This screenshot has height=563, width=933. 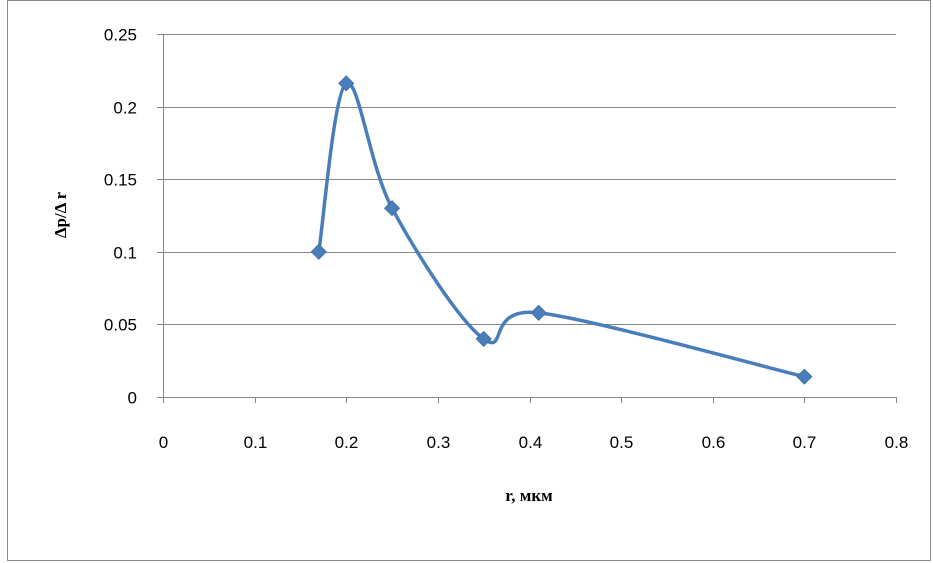 I want to click on x-tick-label-5: 0.5, so click(x=622, y=442).